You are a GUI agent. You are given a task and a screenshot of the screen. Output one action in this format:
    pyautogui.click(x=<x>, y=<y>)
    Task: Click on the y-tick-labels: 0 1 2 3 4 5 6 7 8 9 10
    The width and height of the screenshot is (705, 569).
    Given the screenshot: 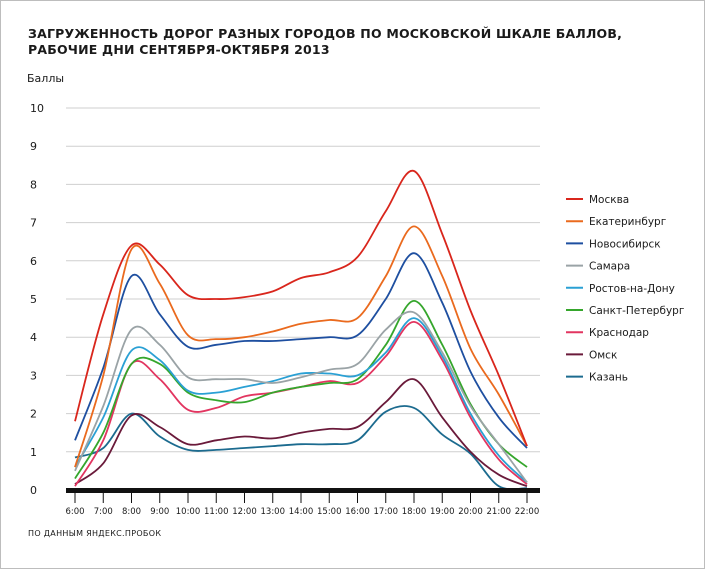 What is the action you would take?
    pyautogui.click(x=37, y=299)
    